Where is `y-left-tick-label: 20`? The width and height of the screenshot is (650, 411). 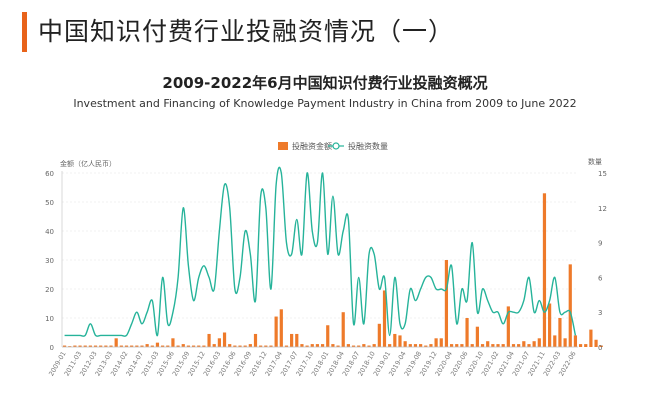 y-left-tick-label: 20 is located at coordinates (49, 290).